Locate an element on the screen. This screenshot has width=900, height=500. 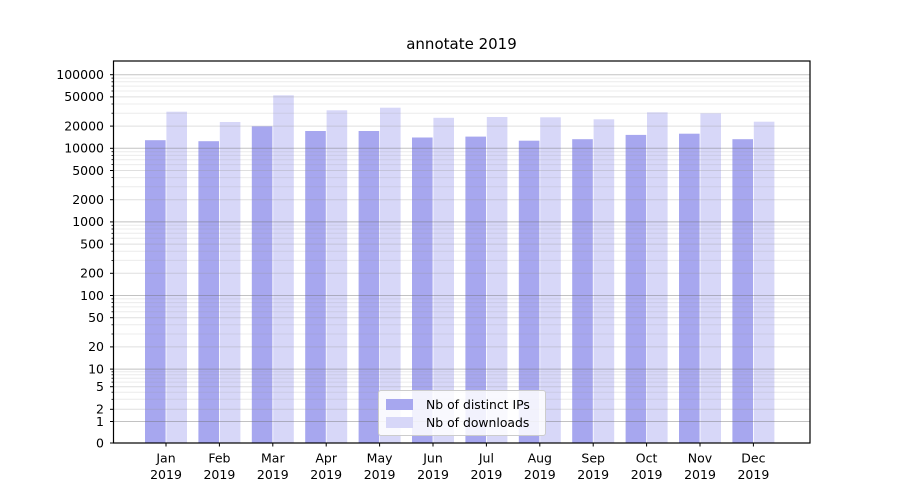
legend-item-nb-of-distinct-ips: Nb of distinct IPs is located at coordinates (461, 404).